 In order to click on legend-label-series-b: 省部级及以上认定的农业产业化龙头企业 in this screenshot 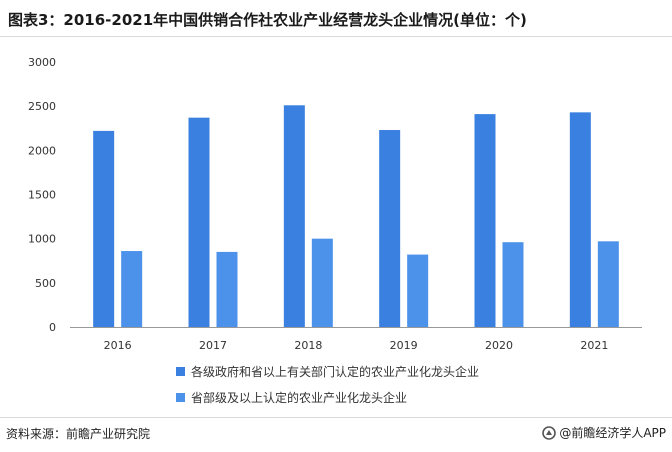, I will do `click(299, 398)`.